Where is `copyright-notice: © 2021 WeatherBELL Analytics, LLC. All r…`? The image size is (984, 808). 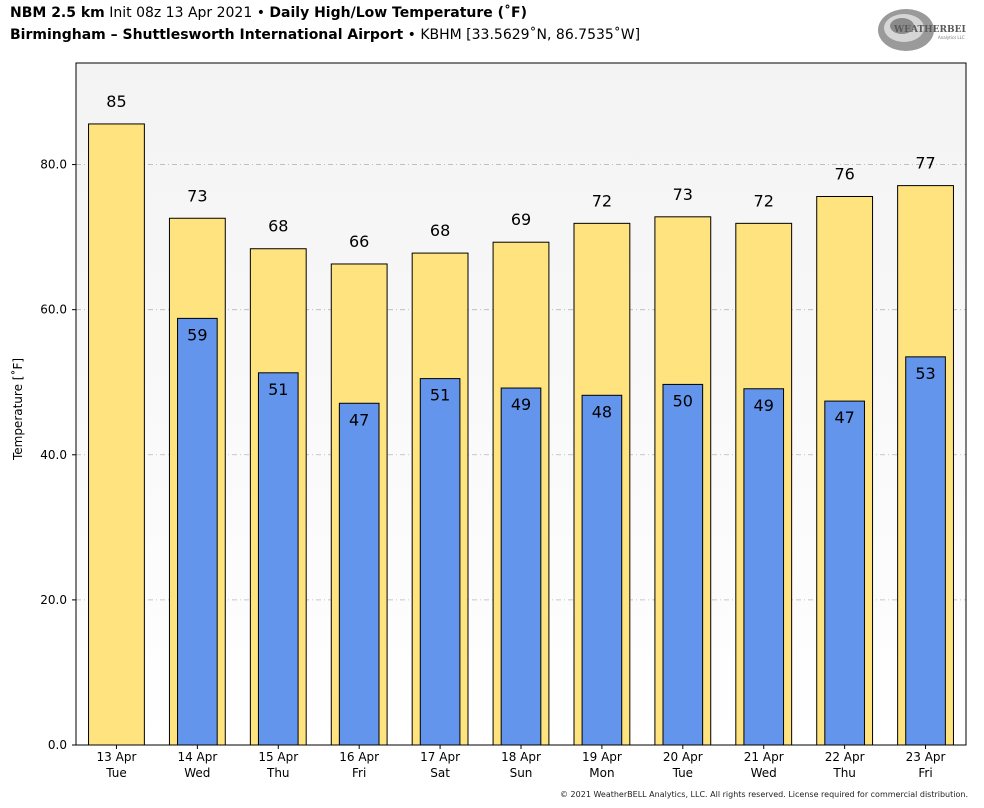 copyright-notice: © 2021 WeatherBELL Analytics, LLC. All r… is located at coordinates (764, 794).